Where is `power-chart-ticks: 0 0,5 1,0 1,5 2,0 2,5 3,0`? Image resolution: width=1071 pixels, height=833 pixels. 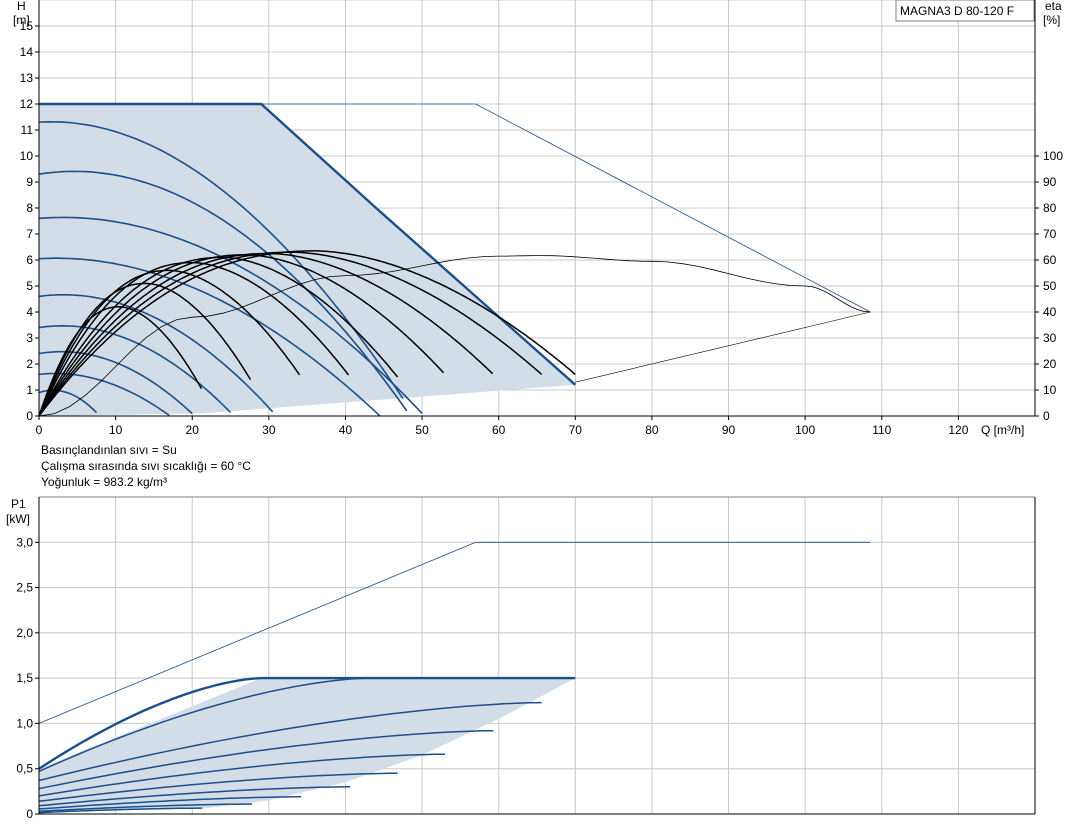 power-chart-ticks: 0 0,5 1,0 1,5 2,0 2,5 3,0 is located at coordinates (27, 678).